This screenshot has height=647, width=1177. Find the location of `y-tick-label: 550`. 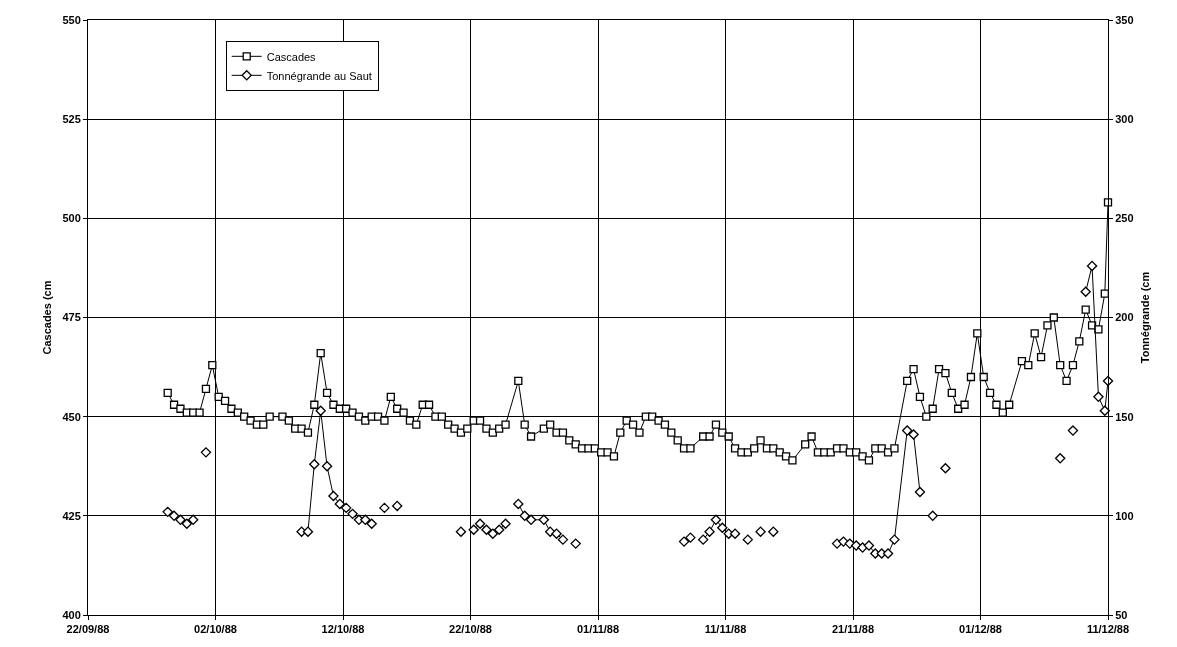

y-tick-label: 550 is located at coordinates (71, 19).